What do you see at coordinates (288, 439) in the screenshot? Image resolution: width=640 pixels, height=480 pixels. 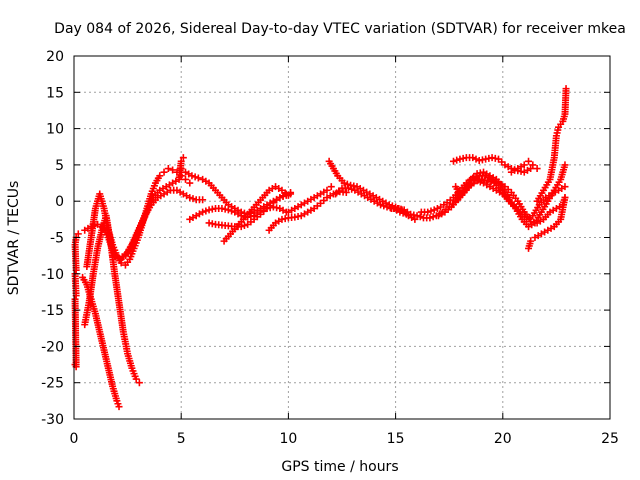 I see `x-tick-label: 10` at bounding box center [288, 439].